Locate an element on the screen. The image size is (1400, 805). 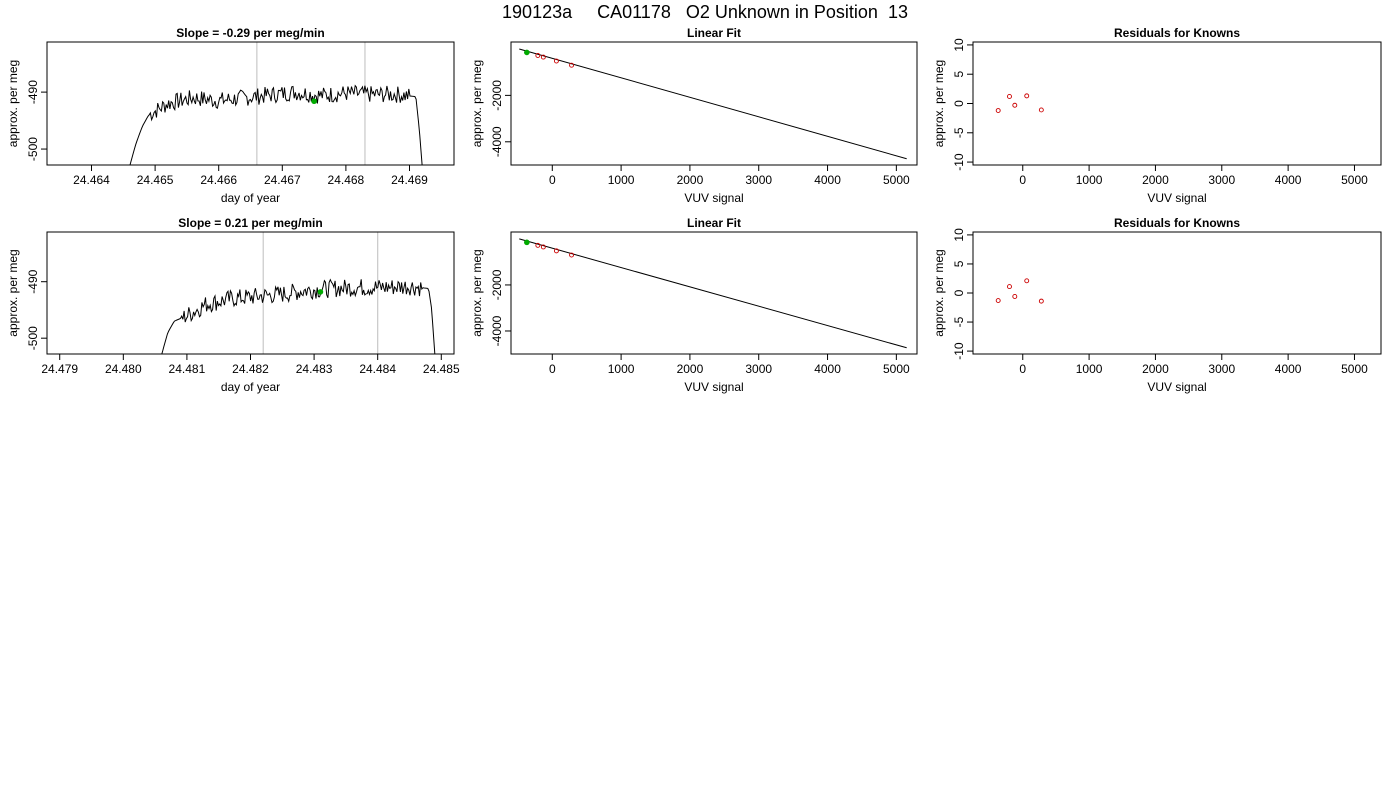
x-tick-label: 24.480 is located at coordinates (123, 369).